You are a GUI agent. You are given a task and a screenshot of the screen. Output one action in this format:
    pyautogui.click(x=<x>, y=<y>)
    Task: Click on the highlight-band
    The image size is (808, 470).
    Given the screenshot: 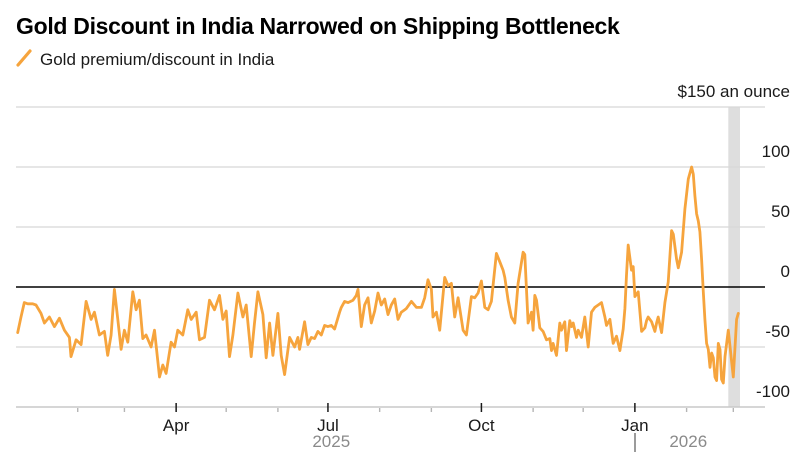 What is the action you would take?
    pyautogui.click(x=734, y=257)
    